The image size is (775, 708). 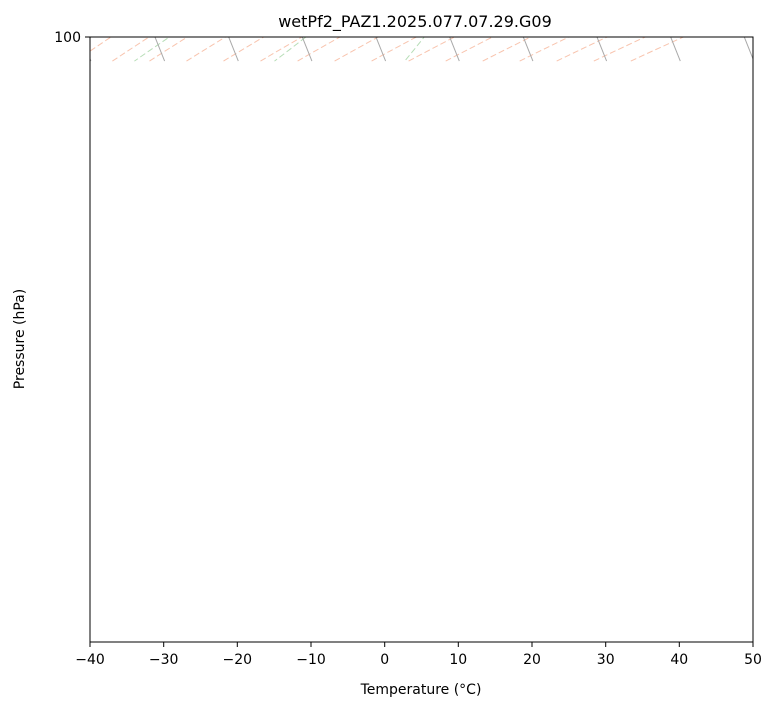 I want to click on y-axis-ticks: 1002003004005006007008009001000, so click(x=72, y=38).